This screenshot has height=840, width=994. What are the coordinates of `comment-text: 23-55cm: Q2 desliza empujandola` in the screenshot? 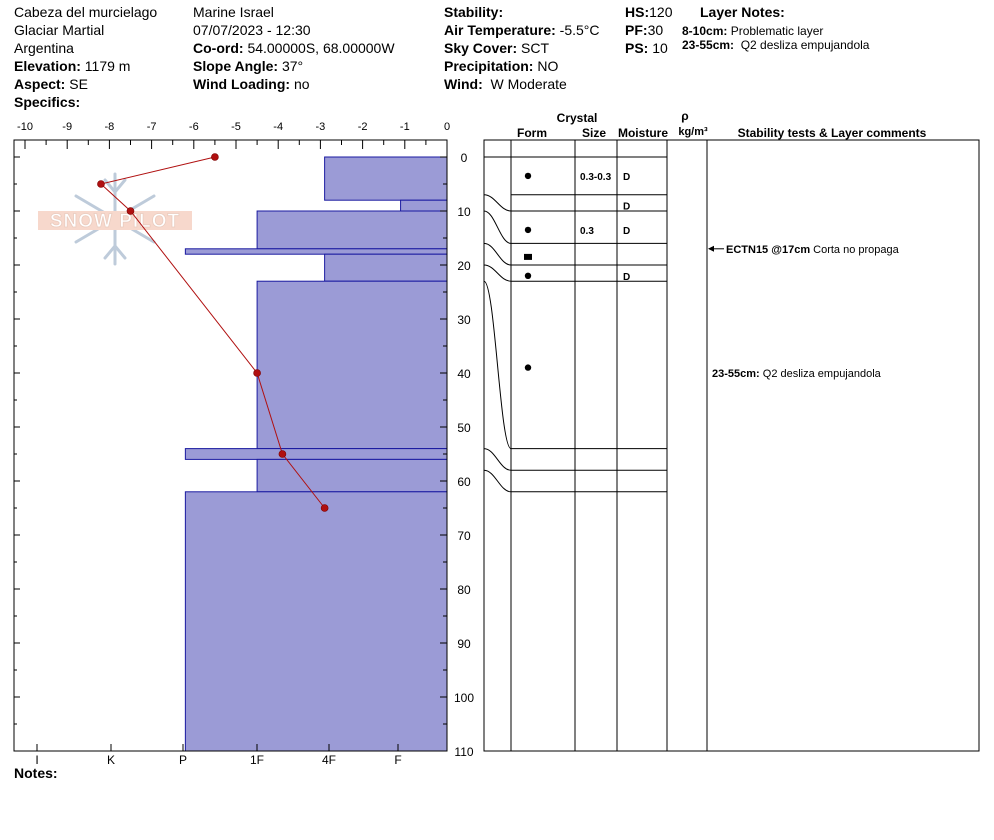 It's located at (797, 374).